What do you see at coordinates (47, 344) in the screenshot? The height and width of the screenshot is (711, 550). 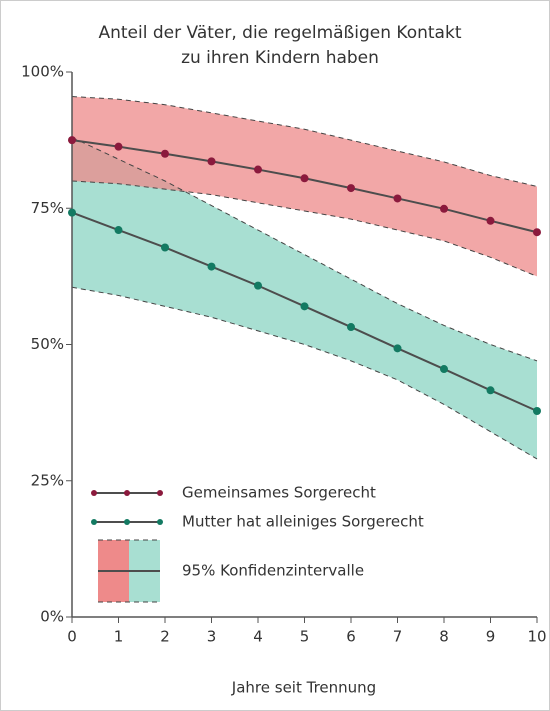 I see `y-tick-label: 50%` at bounding box center [47, 344].